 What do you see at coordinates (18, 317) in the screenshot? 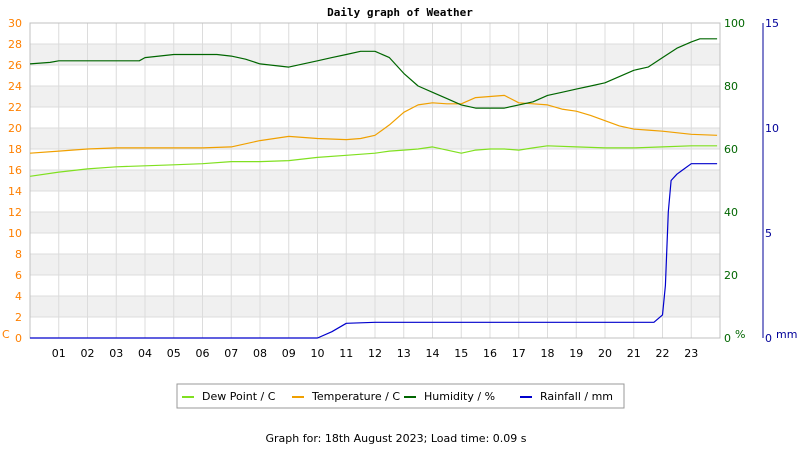
I see `temperature-tick-label: 2` at bounding box center [18, 317].